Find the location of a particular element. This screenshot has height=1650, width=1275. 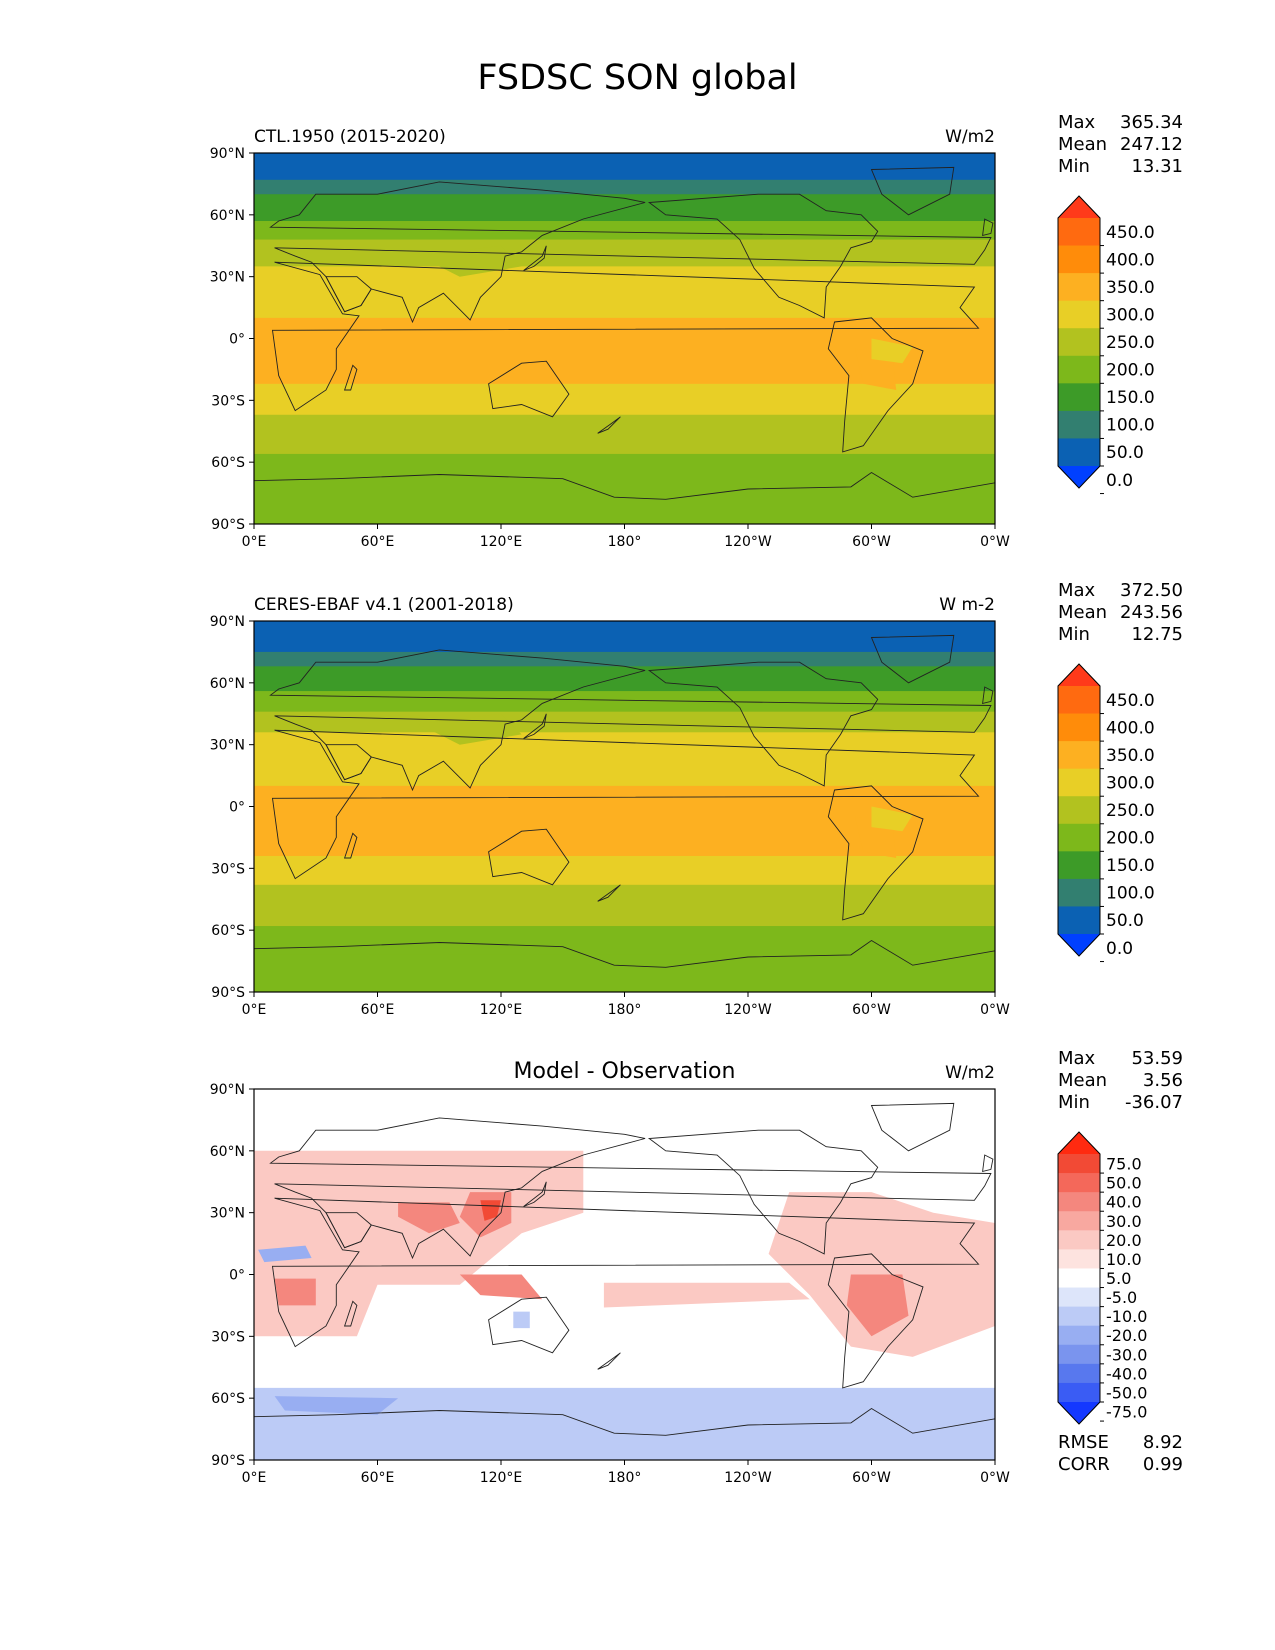

coastlines-obs is located at coordinates (624, 813).